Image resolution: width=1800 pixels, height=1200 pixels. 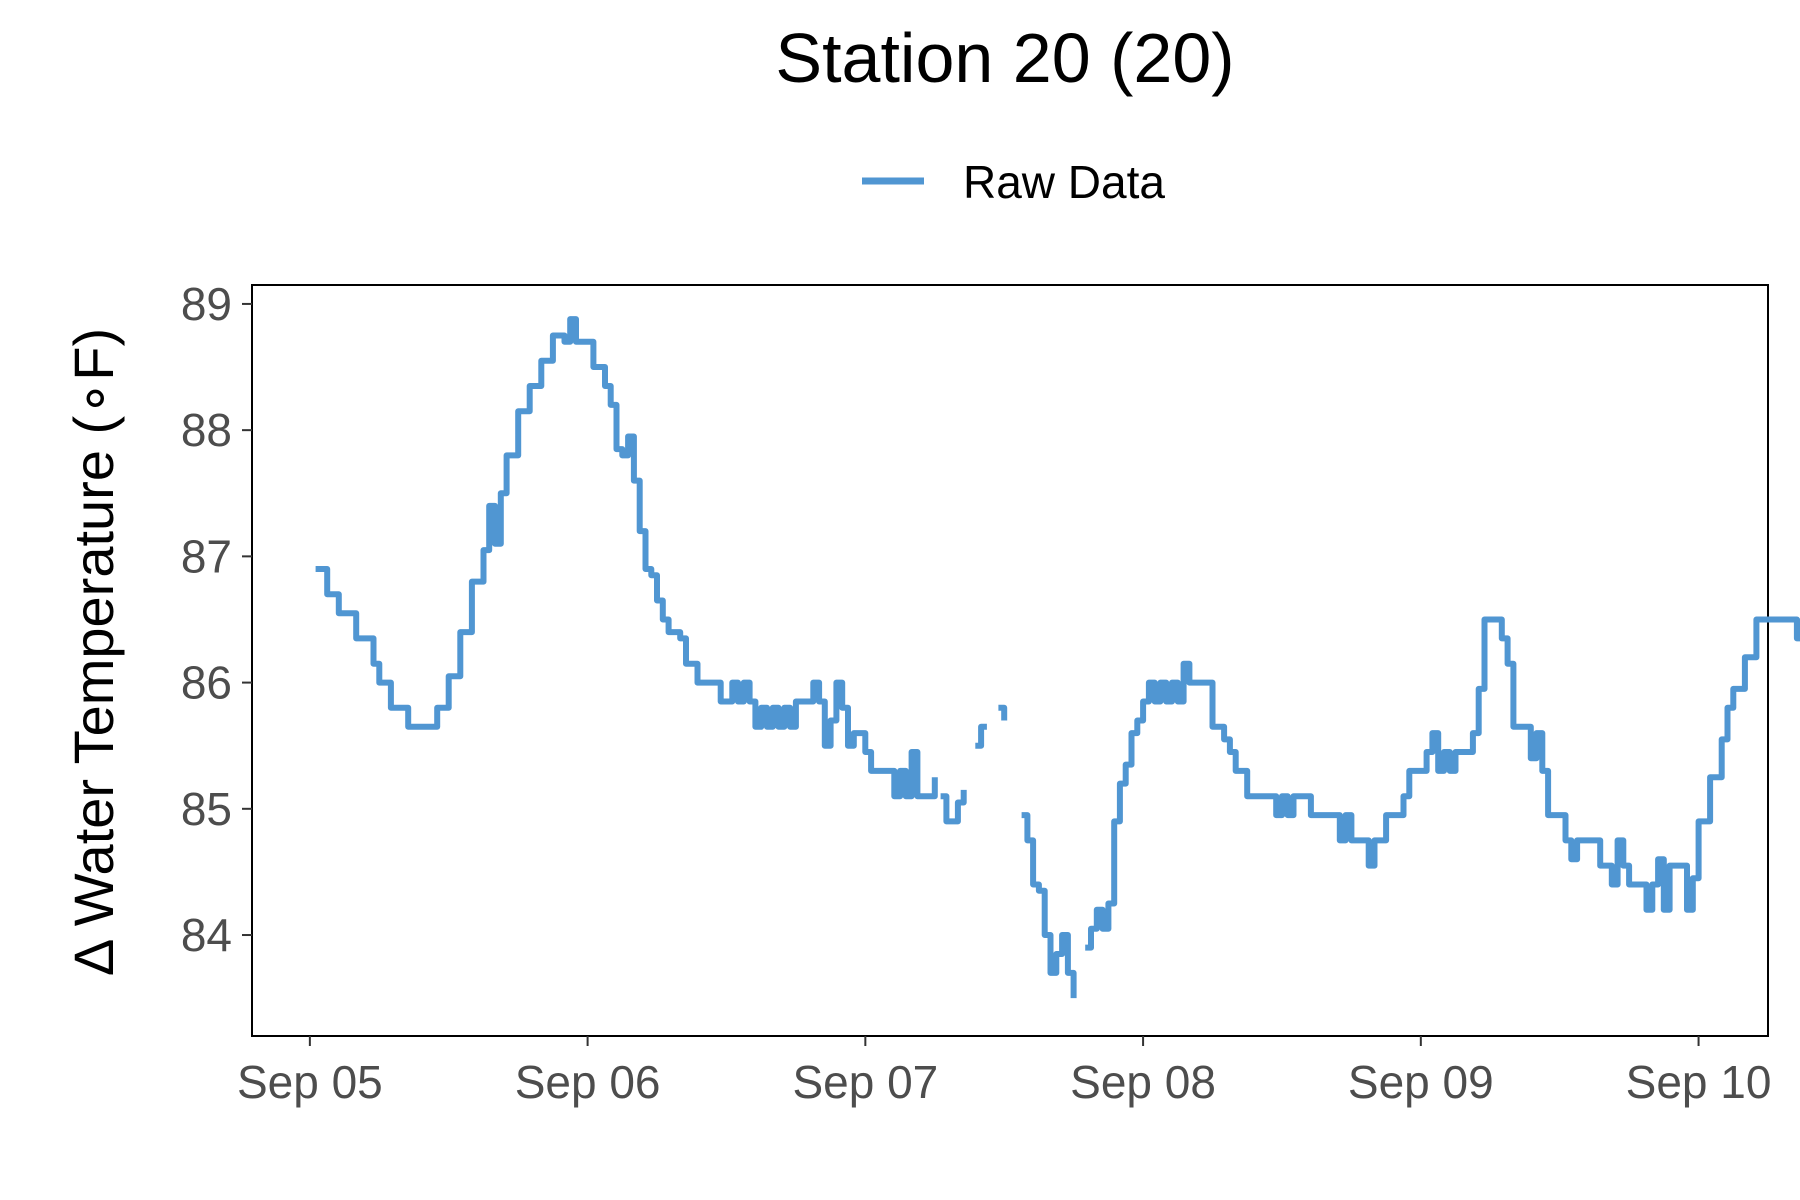 What do you see at coordinates (865, 1082) in the screenshot?
I see `x-tick-label: Sep 07` at bounding box center [865, 1082].